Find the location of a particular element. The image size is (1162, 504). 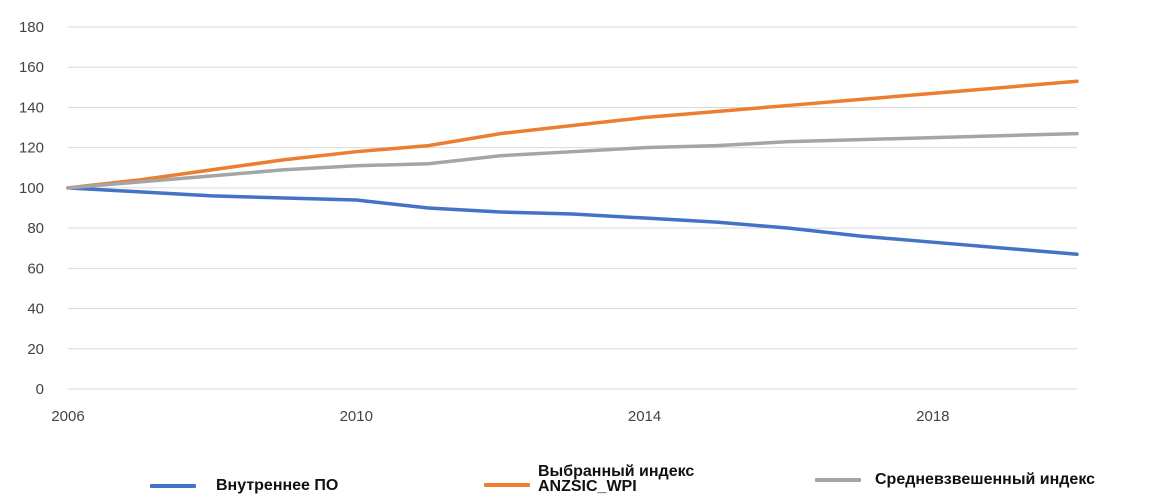

legend-item-anzsic-wpi: Выбранный индекс ANZSIC_WPI is located at coordinates (611, 479).